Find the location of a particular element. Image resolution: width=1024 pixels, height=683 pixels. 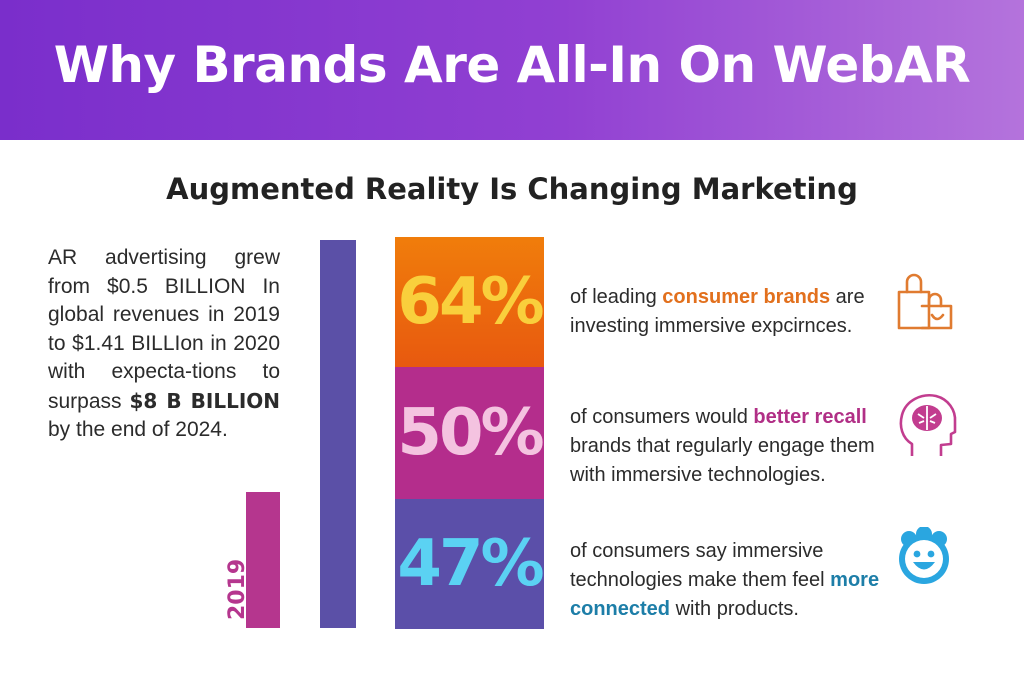

brain-head-icon is located at coordinates (928, 425).